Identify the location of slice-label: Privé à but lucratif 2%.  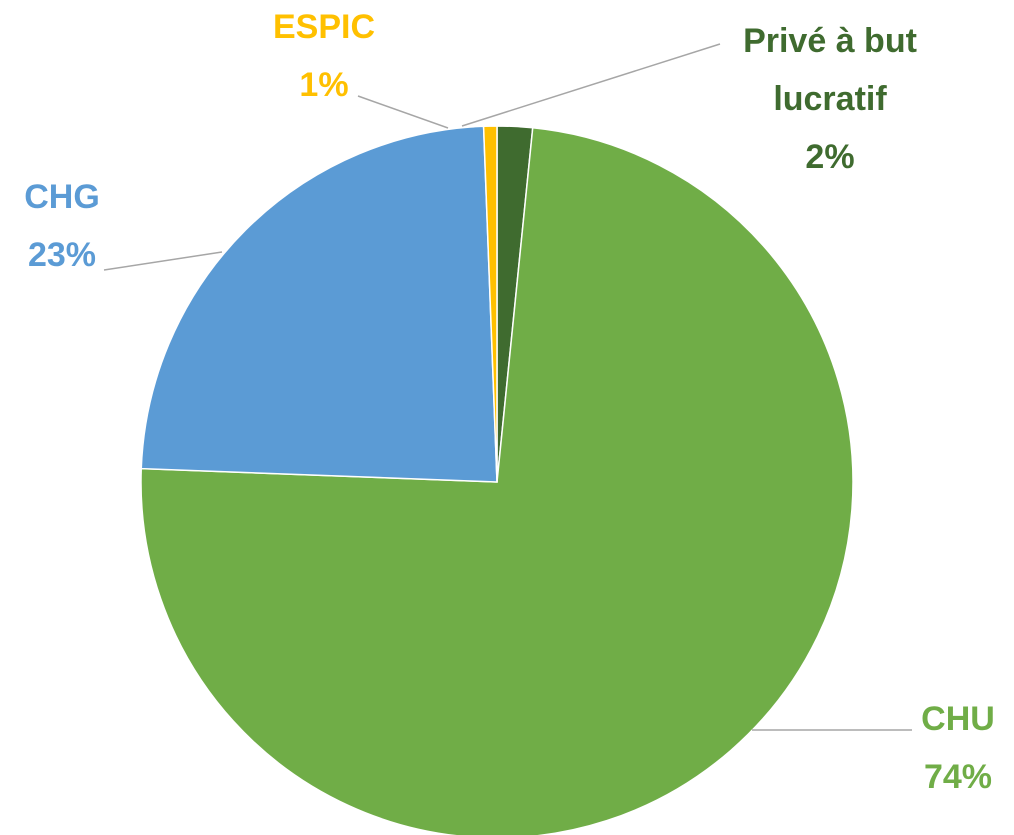
(830, 99).